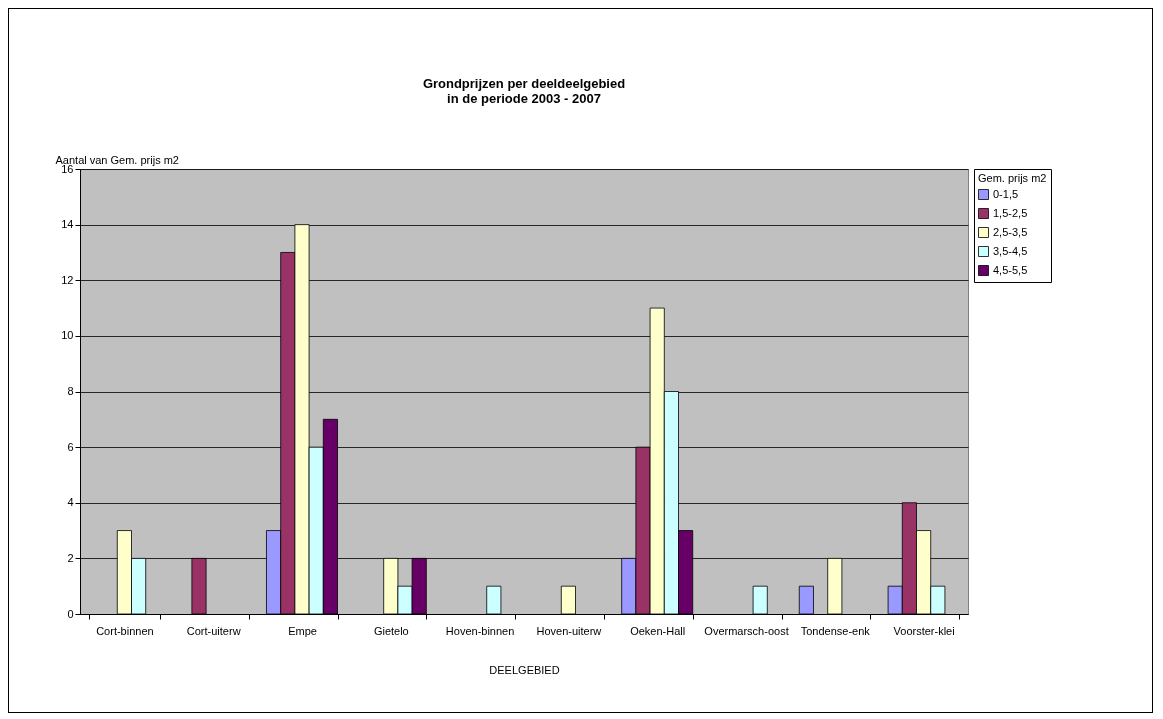  What do you see at coordinates (70, 613) in the screenshot?
I see `y-tick-label: 0` at bounding box center [70, 613].